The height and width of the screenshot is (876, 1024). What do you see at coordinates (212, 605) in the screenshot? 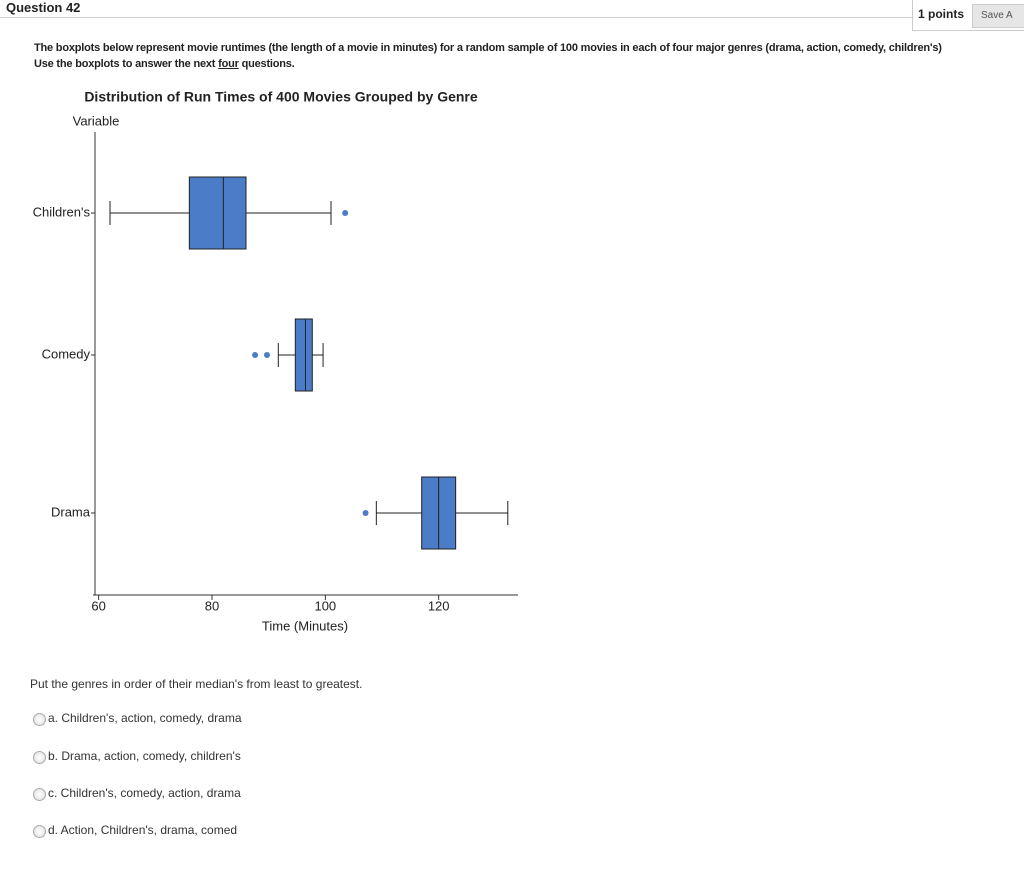
I see `x-tick-label: 80` at bounding box center [212, 605].